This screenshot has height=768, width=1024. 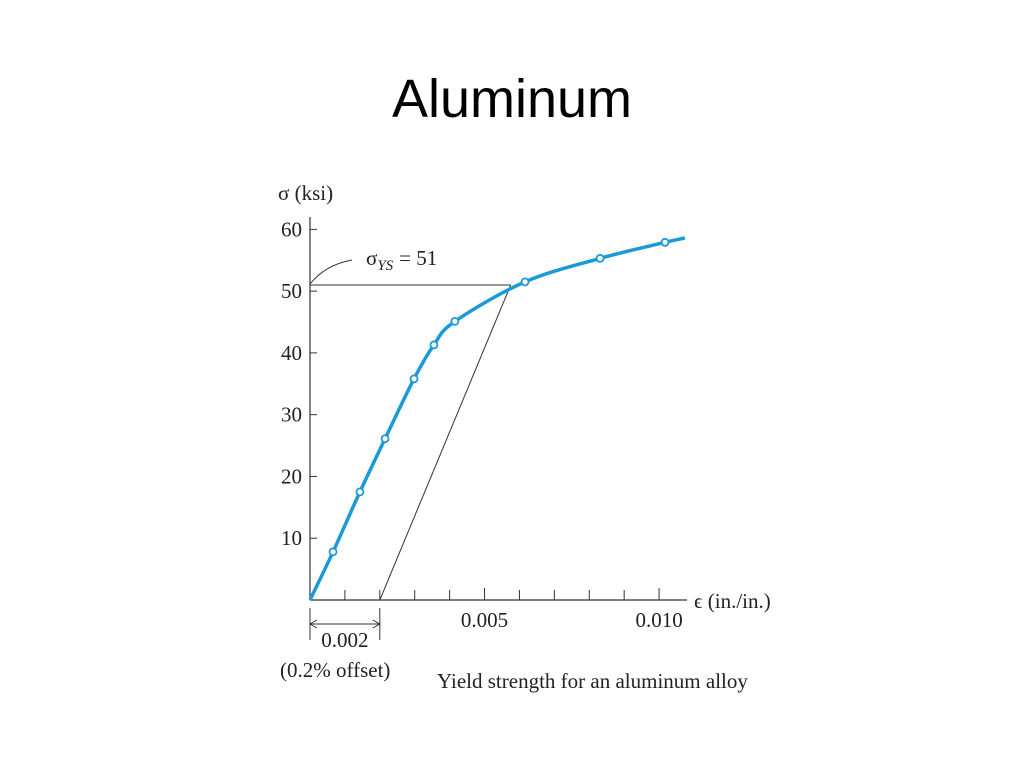 I want to click on offset-label: 0.002, so click(x=344, y=640).